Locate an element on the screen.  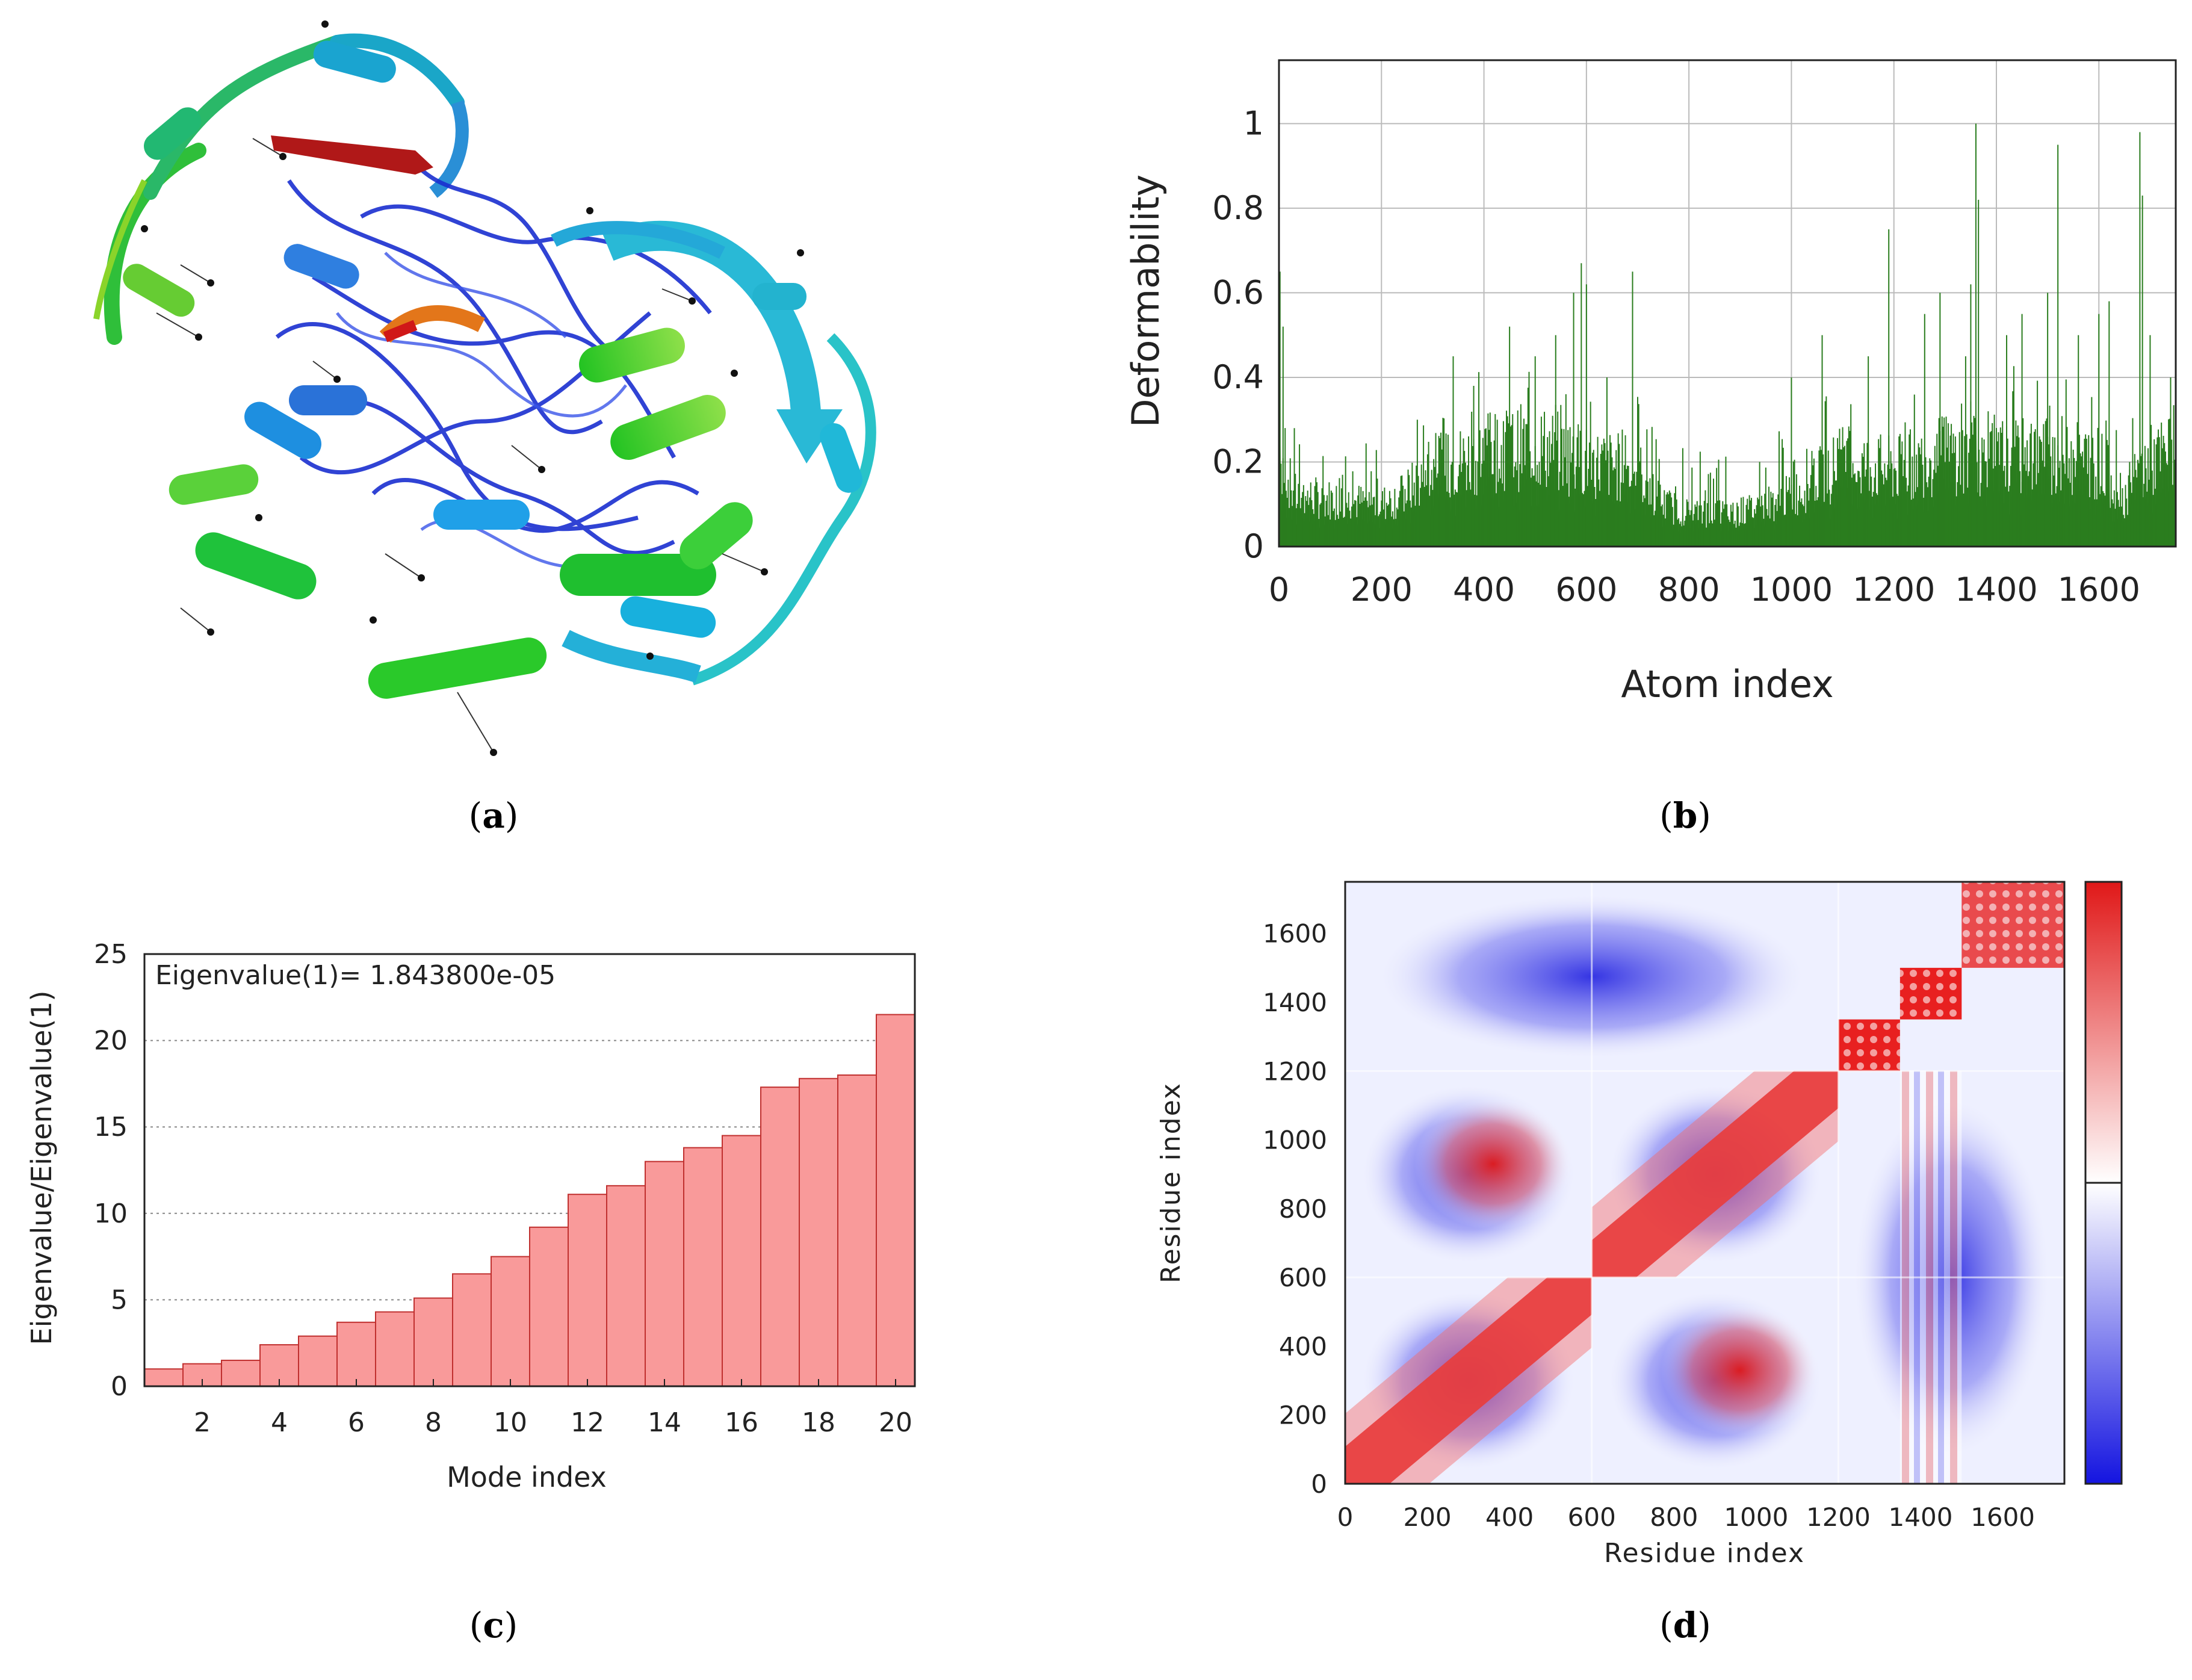
x-tick-label: 2 is located at coordinates (202, 1422).